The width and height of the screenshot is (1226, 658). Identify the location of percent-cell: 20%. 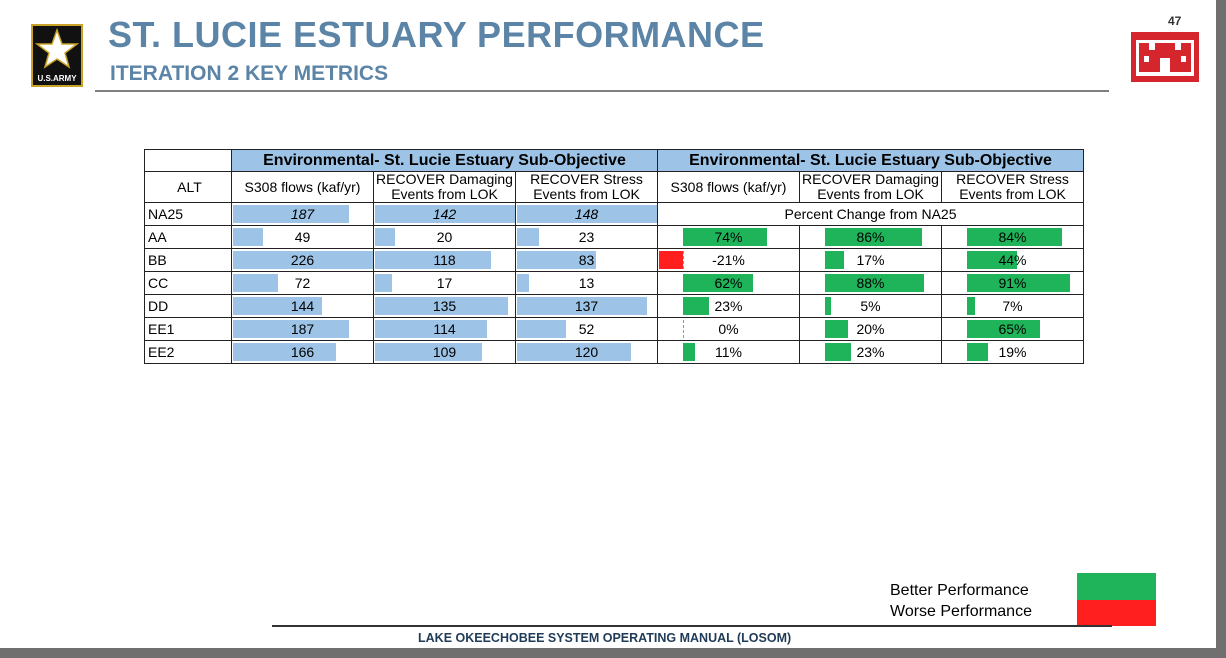
(870, 329).